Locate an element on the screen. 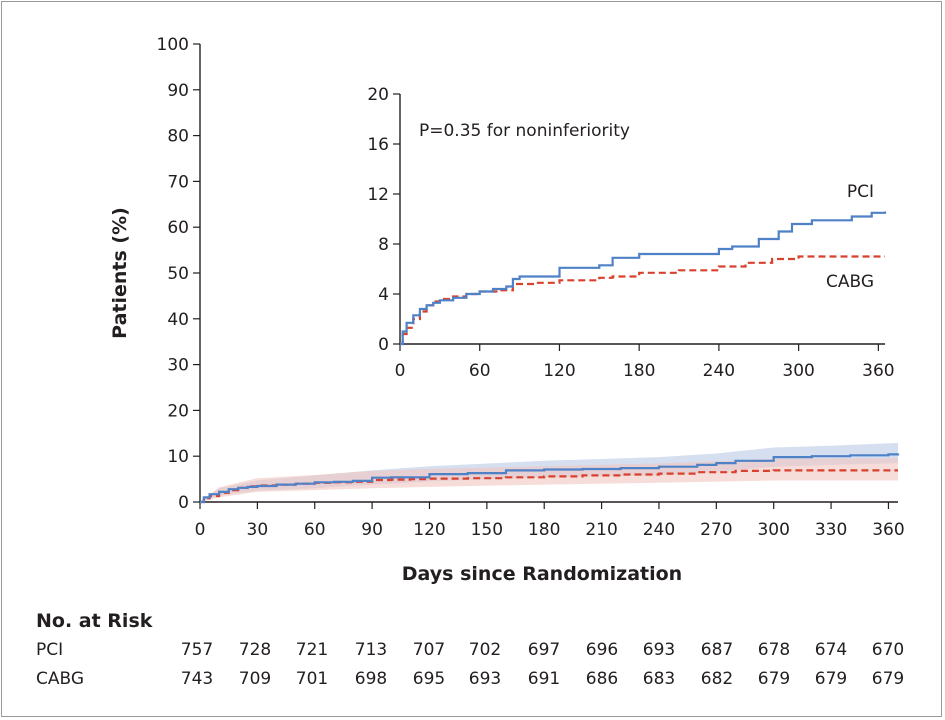 The height and width of the screenshot is (720, 945). x-axis-title: Days since Randomization is located at coordinates (542, 574).